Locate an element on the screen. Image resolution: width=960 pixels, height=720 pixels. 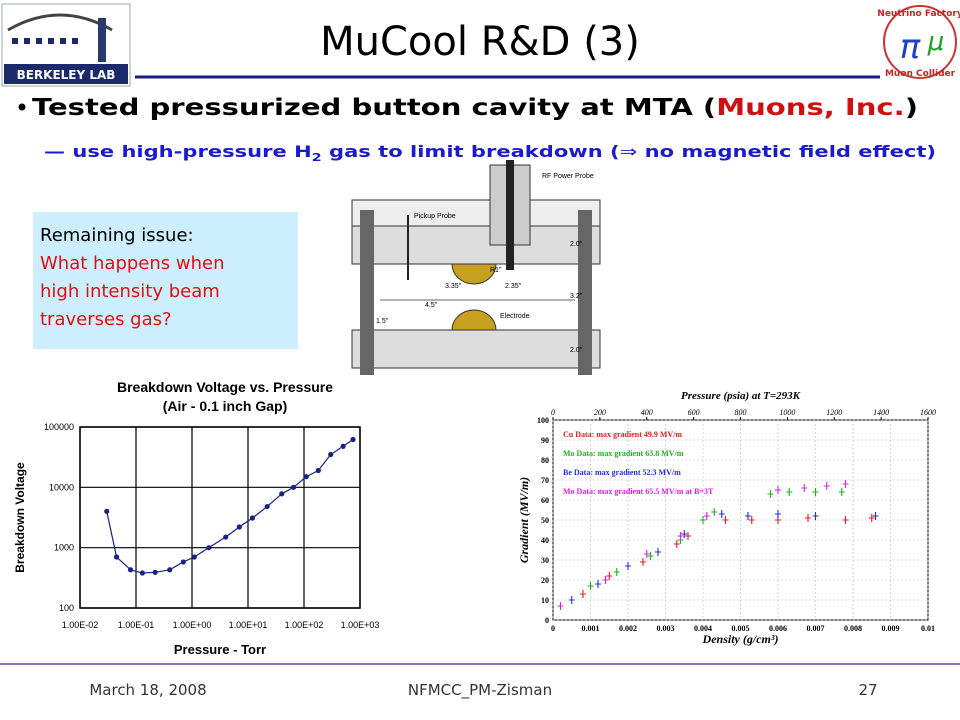
callout-line: traverses gas? is located at coordinates (106, 319).